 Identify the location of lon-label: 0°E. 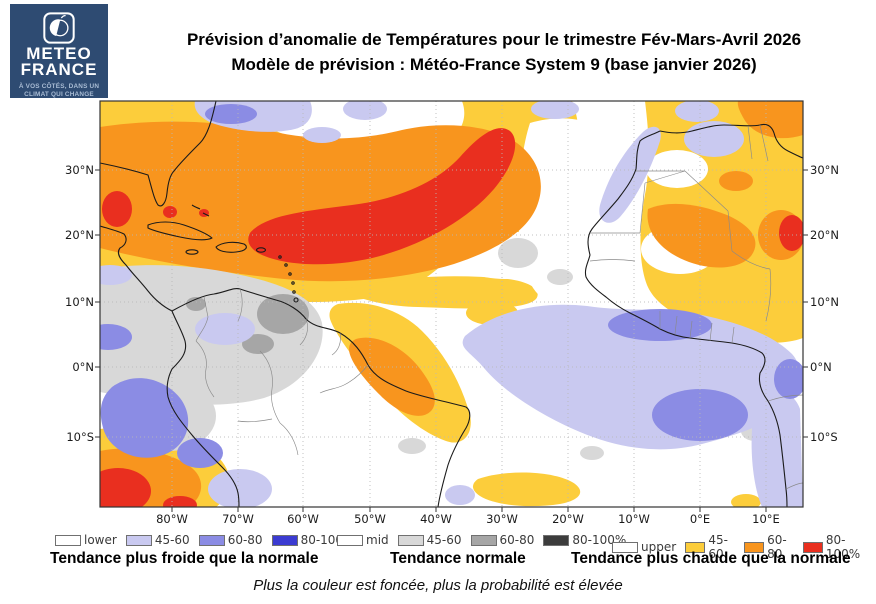
(700, 519).